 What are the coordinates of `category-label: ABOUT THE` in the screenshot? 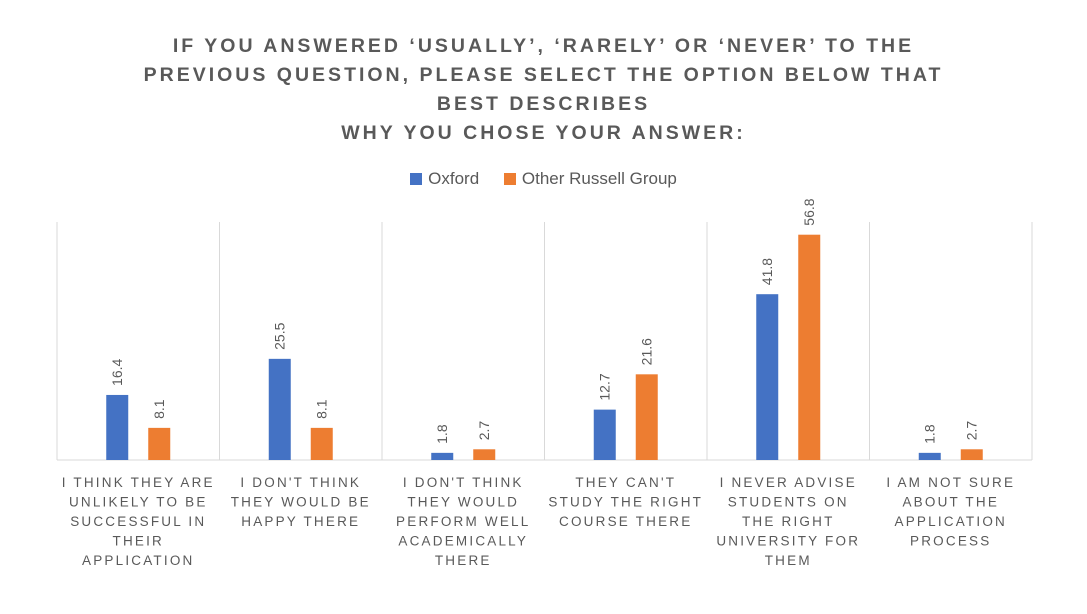 It's located at (950, 502).